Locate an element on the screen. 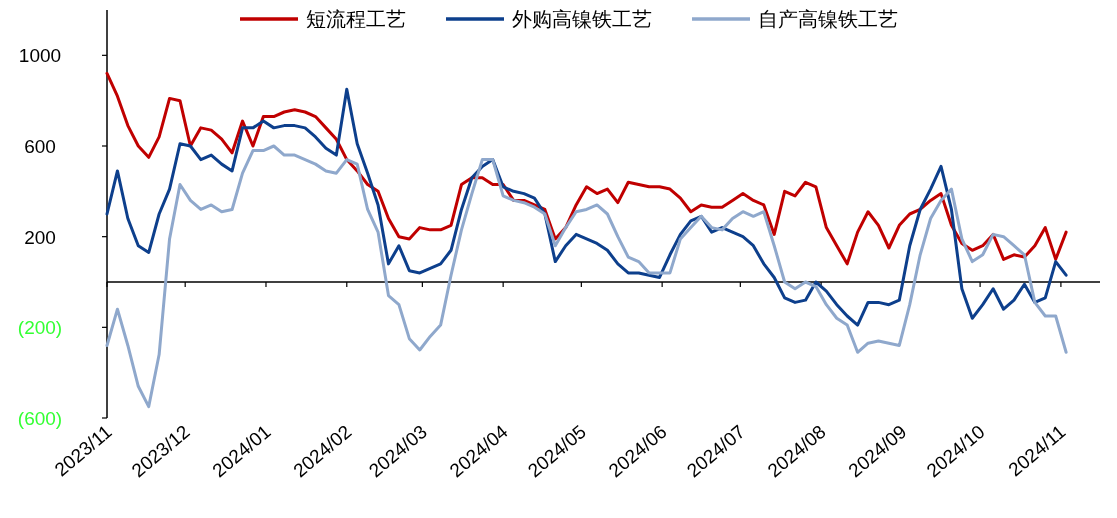 The image size is (1117, 518). legend-label: 自产高镍铁工艺 is located at coordinates (828, 19).